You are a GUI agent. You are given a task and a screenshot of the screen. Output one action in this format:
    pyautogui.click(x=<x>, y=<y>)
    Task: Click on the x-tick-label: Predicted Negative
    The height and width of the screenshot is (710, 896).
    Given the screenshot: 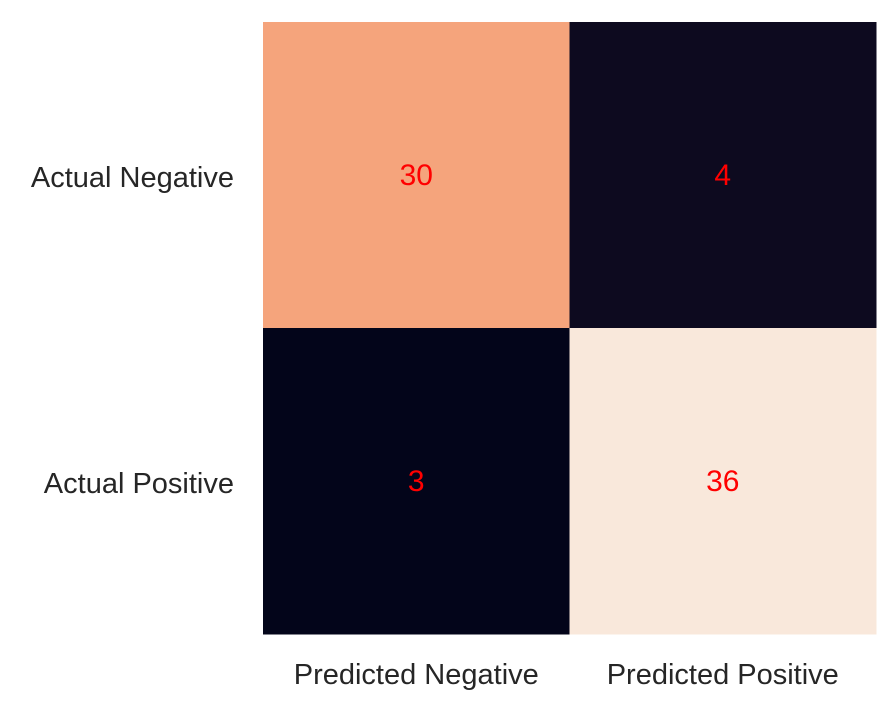 What is the action you would take?
    pyautogui.click(x=416, y=675)
    